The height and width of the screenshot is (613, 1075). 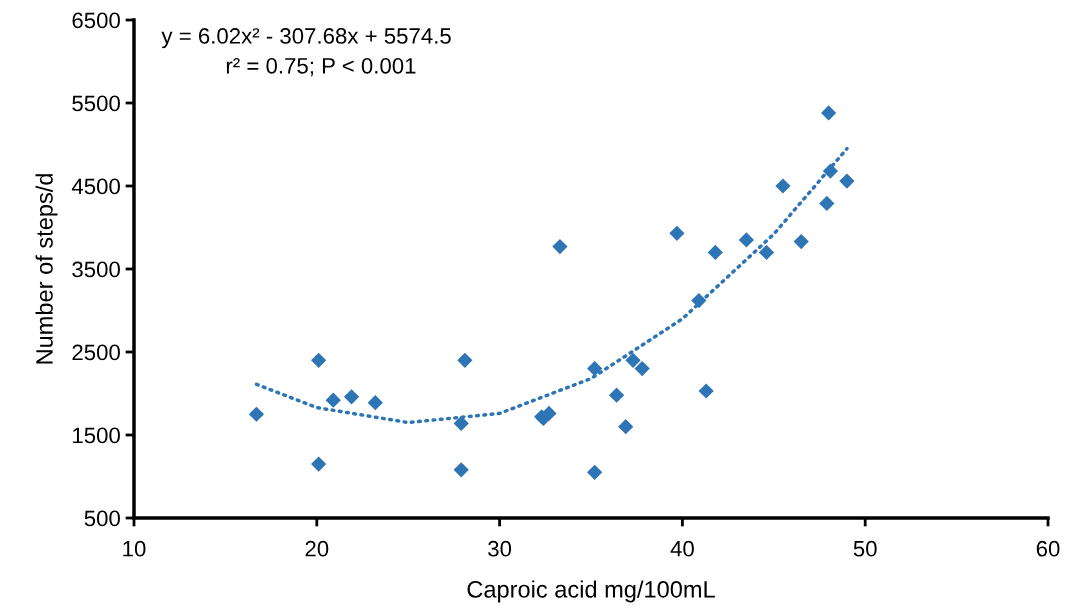 What do you see at coordinates (96, 103) in the screenshot?
I see `y-tick-label: 5500` at bounding box center [96, 103].